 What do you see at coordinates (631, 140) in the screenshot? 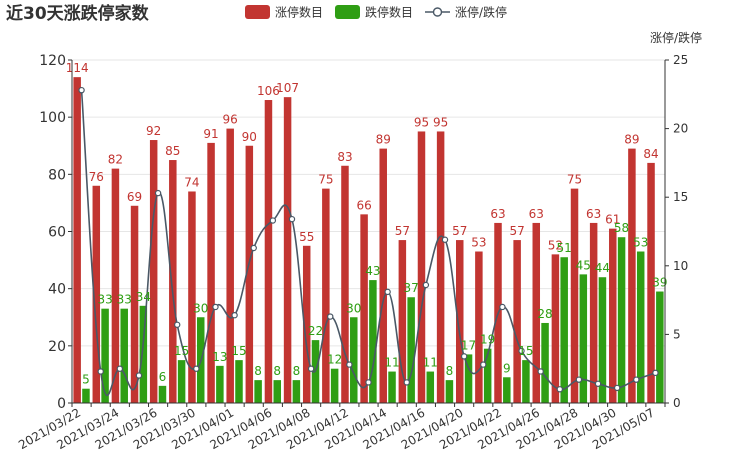
I see `bar-up-label: 89` at bounding box center [631, 140].